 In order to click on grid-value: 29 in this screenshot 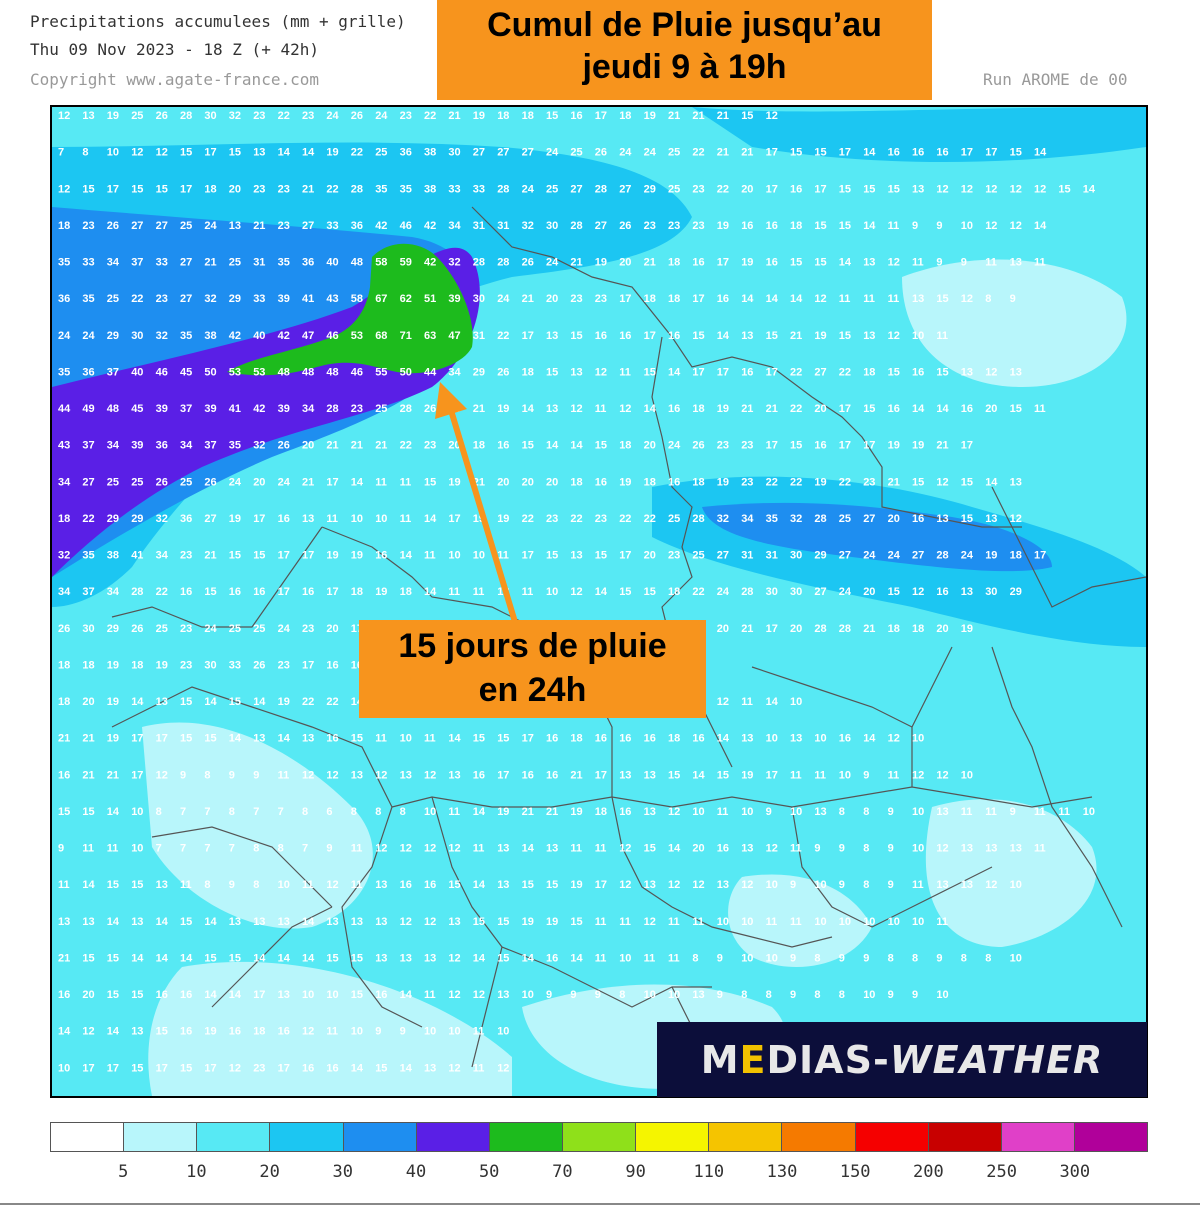, I will do `click(1016, 592)`.